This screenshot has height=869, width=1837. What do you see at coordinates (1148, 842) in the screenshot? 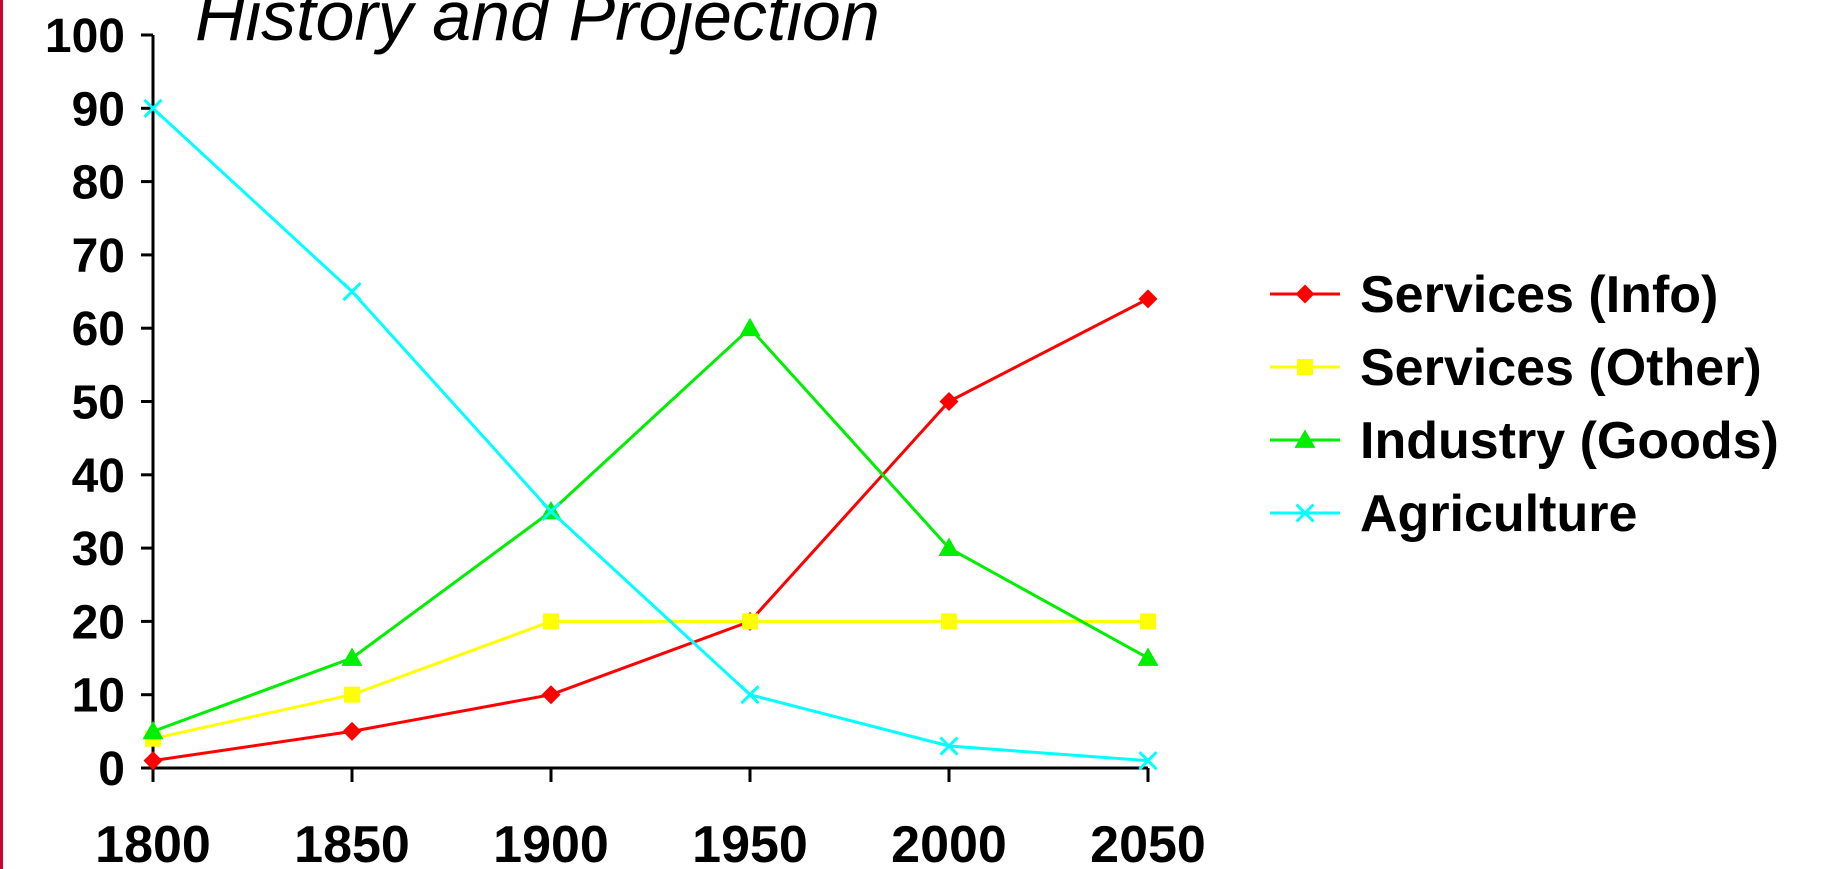
I see `x-tick-label: 2050` at bounding box center [1148, 842].